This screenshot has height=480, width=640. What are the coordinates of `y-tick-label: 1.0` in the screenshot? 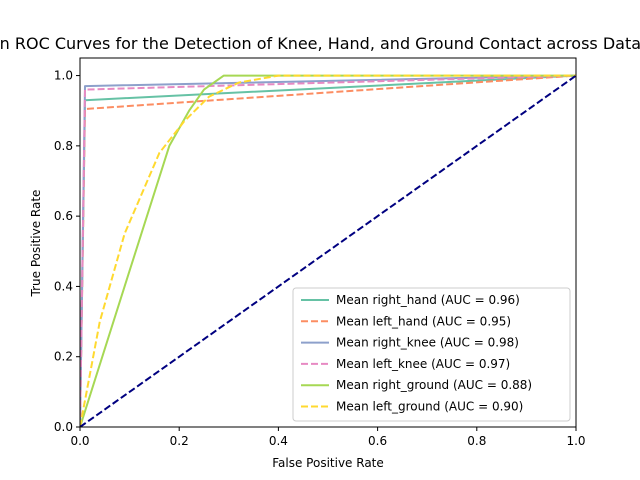 It's located at (63, 76).